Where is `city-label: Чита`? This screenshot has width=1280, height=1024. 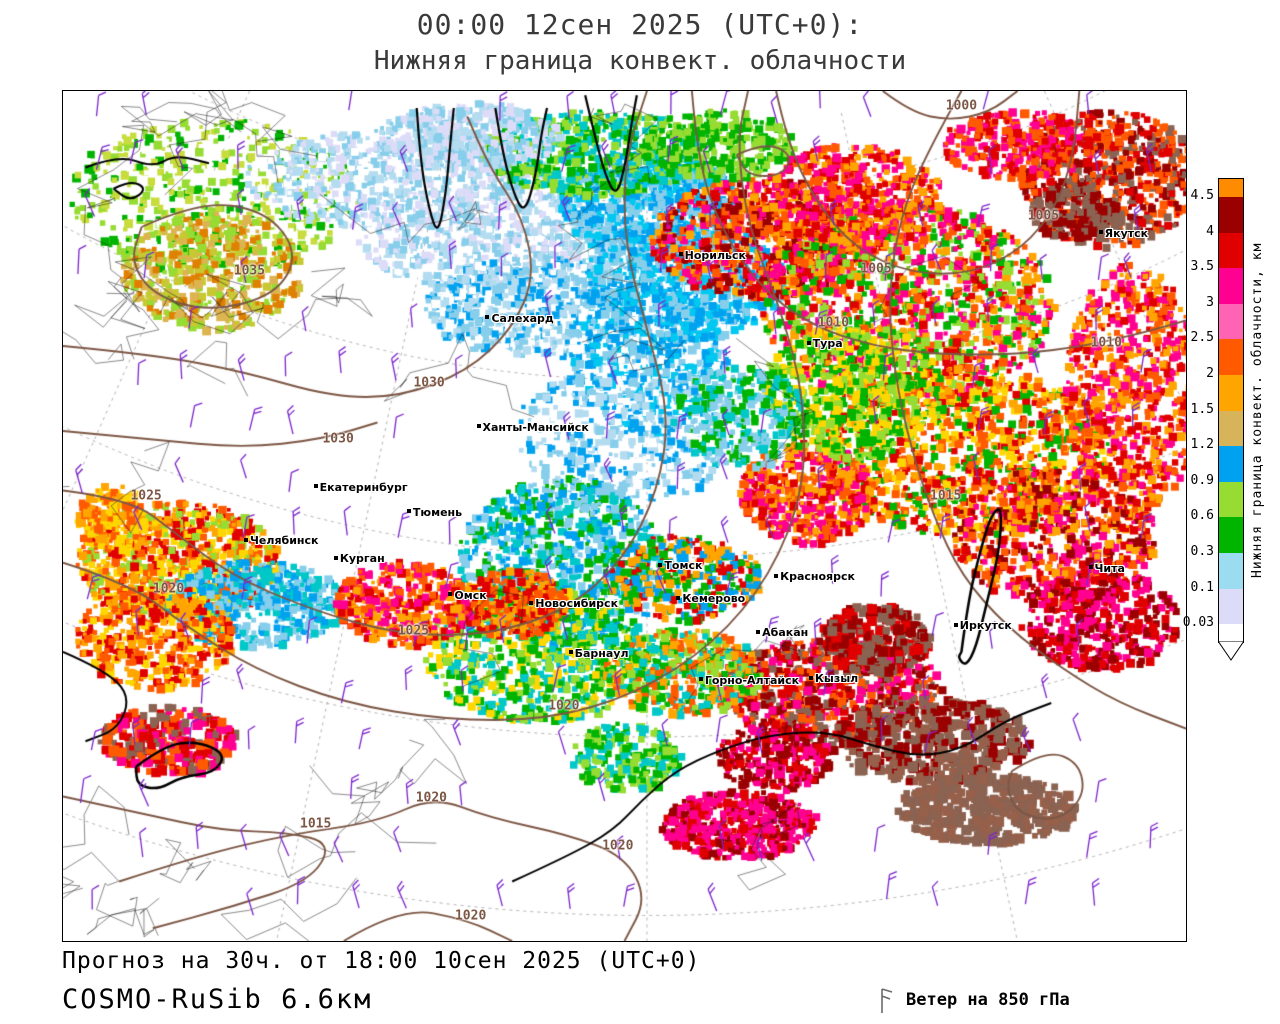 city-label: Чита is located at coordinates (1109, 568).